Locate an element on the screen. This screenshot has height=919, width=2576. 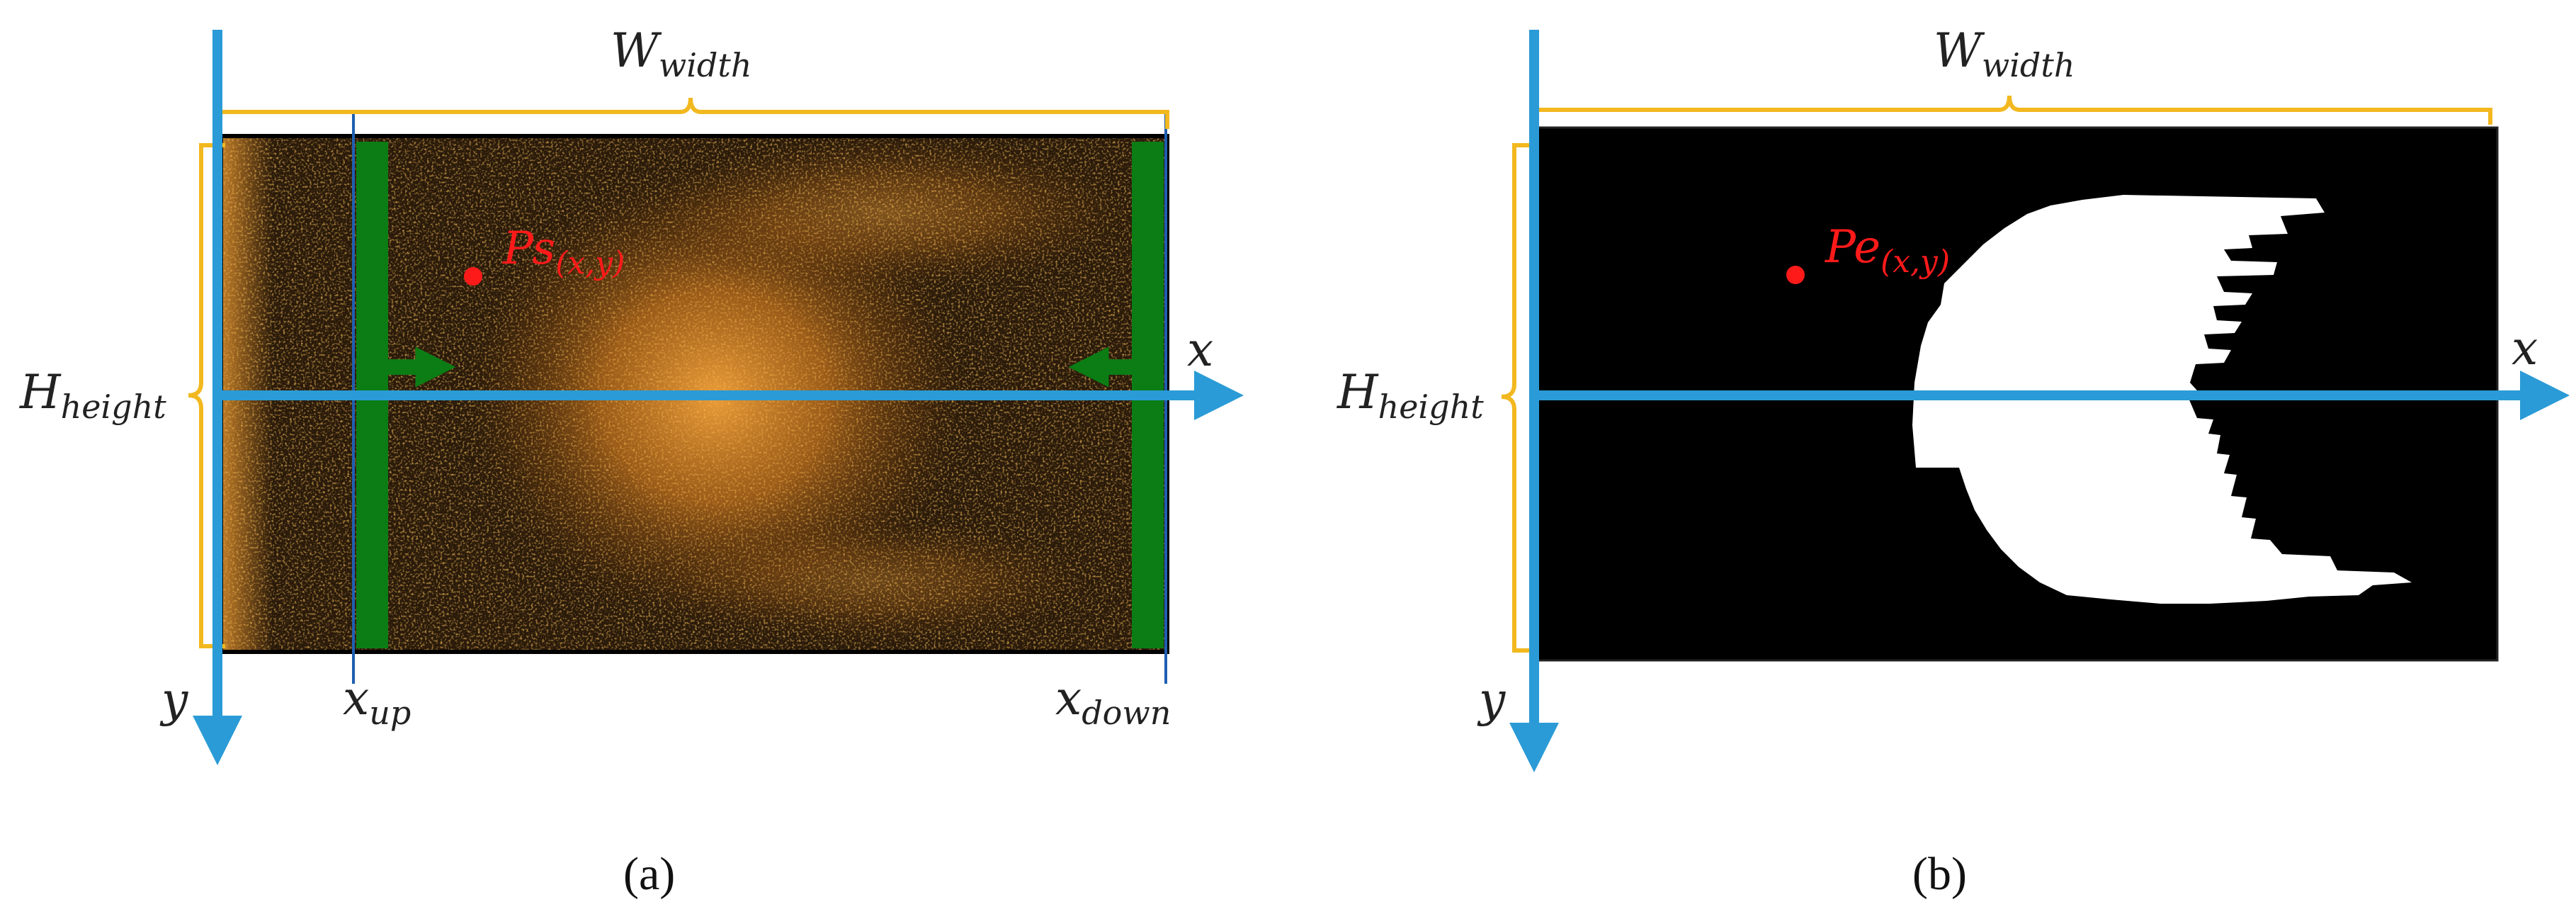
width-brace-b is located at coordinates (2012, 110).